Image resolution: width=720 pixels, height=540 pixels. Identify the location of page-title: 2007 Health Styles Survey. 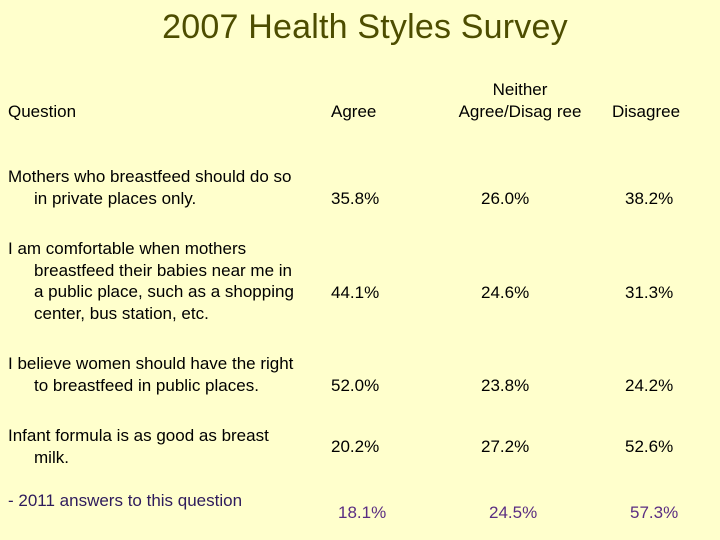
(365, 27).